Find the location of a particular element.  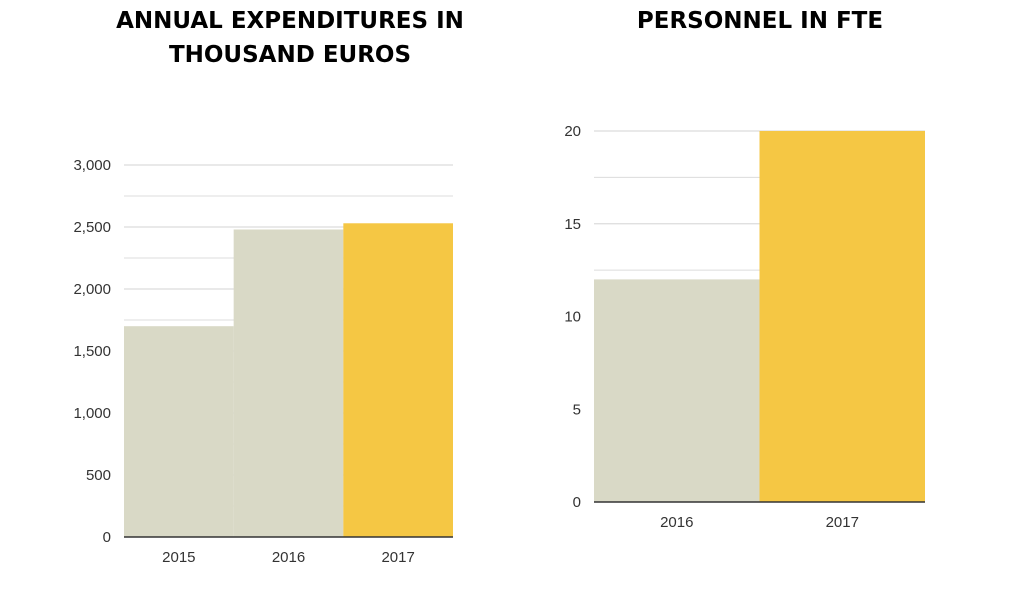

expenditures-x-tick-label: 2017 is located at coordinates (397, 557).